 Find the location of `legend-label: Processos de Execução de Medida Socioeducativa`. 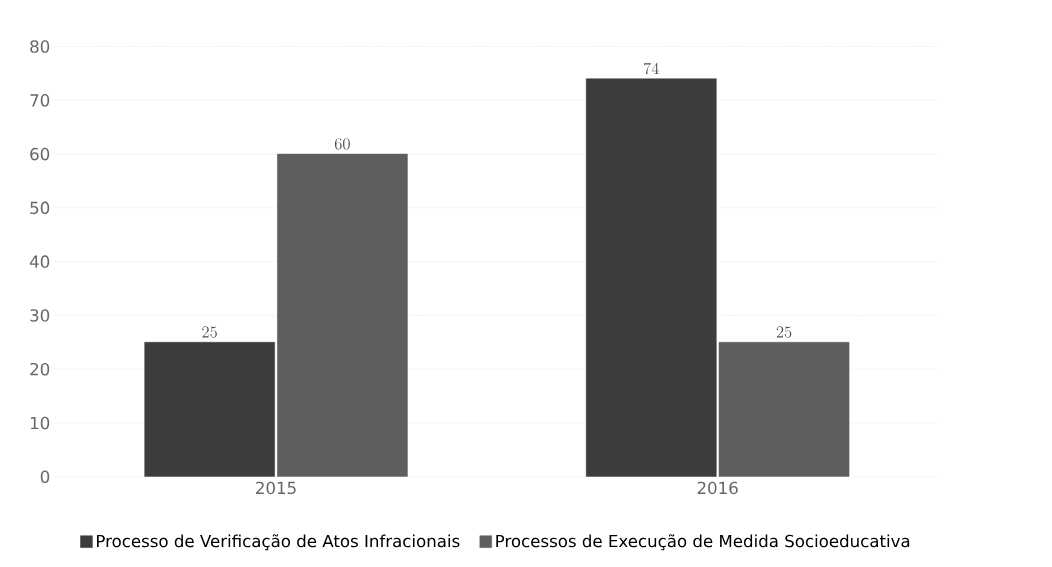

legend-label: Processos de Execução de Medida Socioeducativa is located at coordinates (703, 542).